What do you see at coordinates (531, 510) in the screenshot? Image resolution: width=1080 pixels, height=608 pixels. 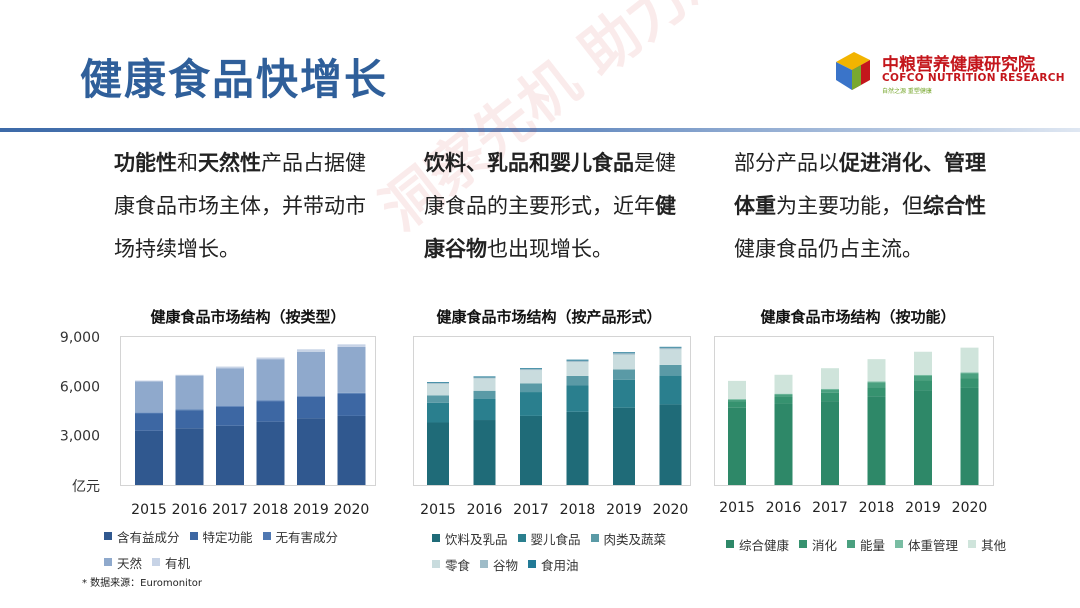 I see `x-tick-label: 2017` at bounding box center [531, 510].